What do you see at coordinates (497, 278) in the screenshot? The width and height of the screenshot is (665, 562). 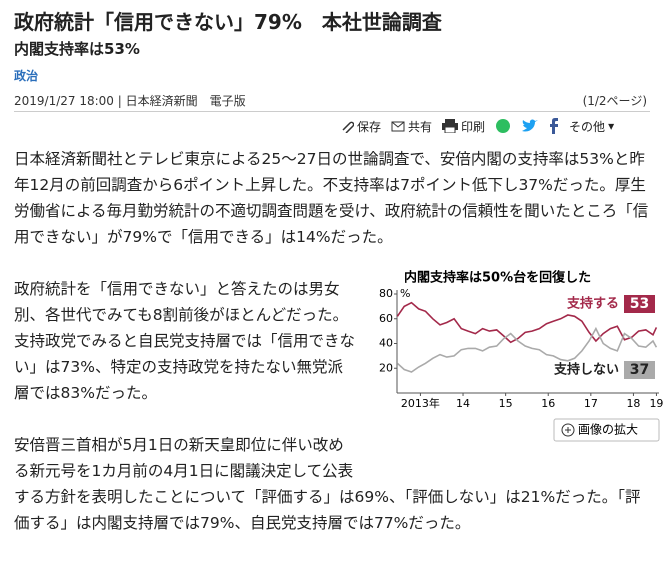 I see `chart-title: 内閣支持率は50%台を回復した` at bounding box center [497, 278].